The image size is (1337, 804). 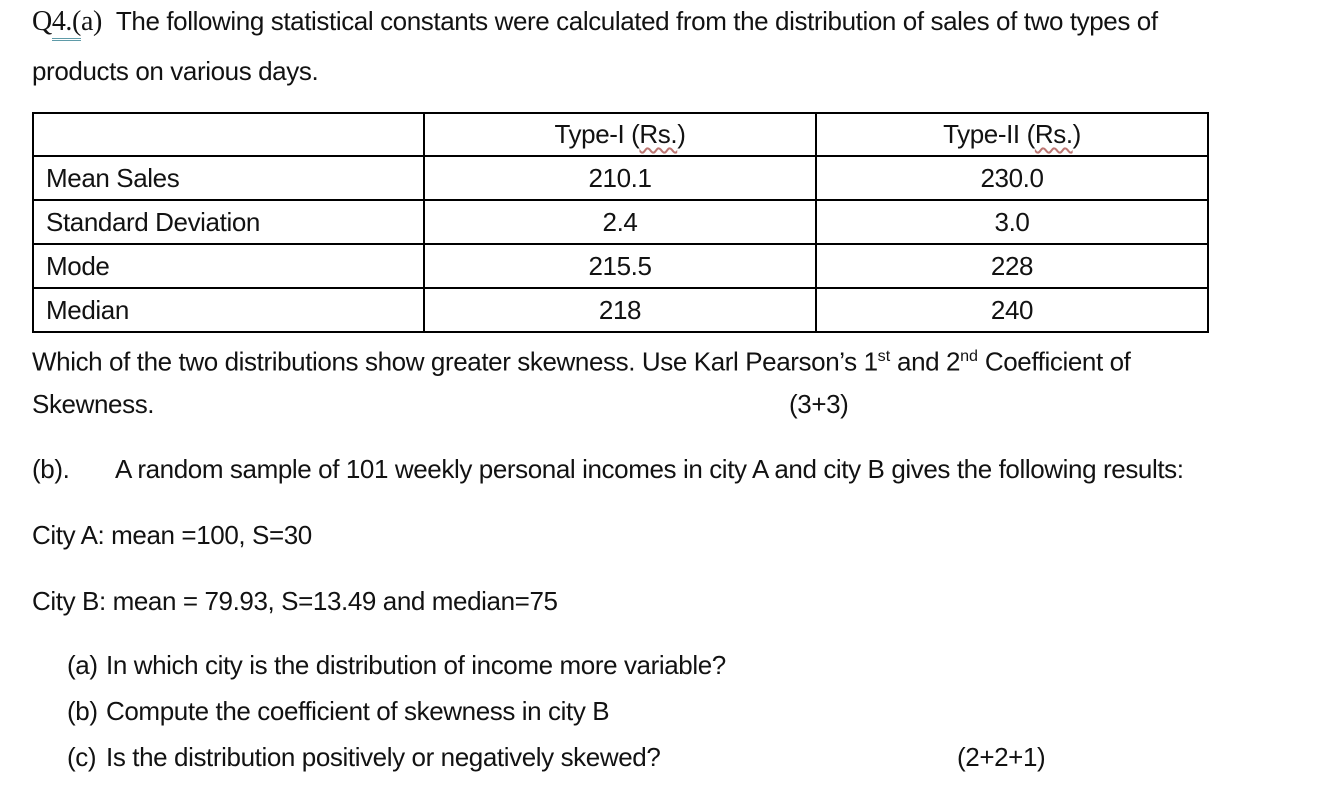 What do you see at coordinates (228, 266) in the screenshot?
I see `row-label: Mode` at bounding box center [228, 266].